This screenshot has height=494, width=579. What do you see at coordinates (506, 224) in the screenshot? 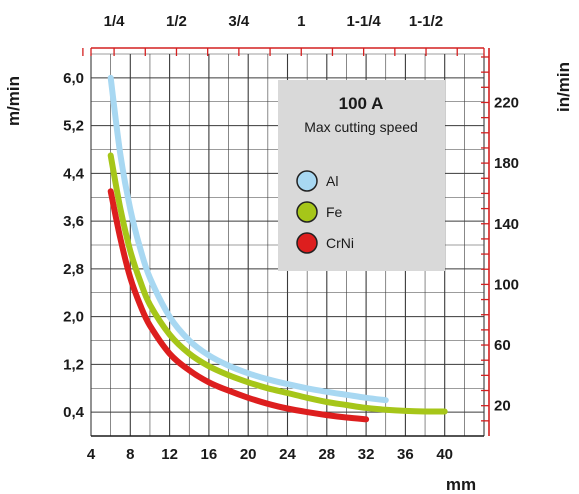
I see `y-right-tick-label: 140` at bounding box center [506, 224].